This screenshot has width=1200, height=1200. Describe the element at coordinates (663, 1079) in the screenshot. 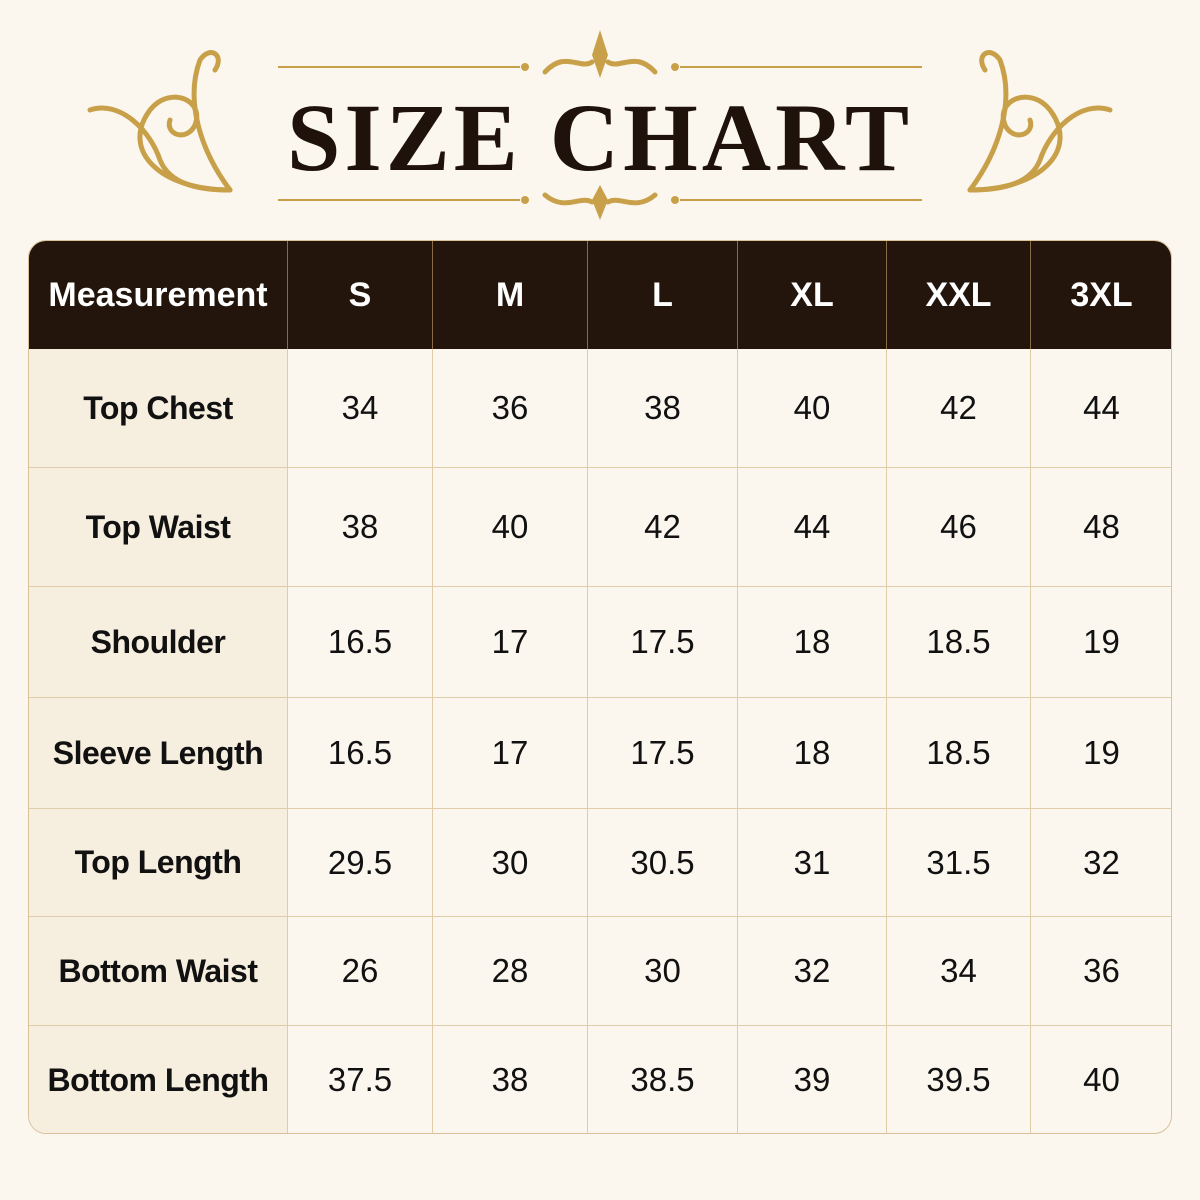

I see `size-value: 38.5` at that location.